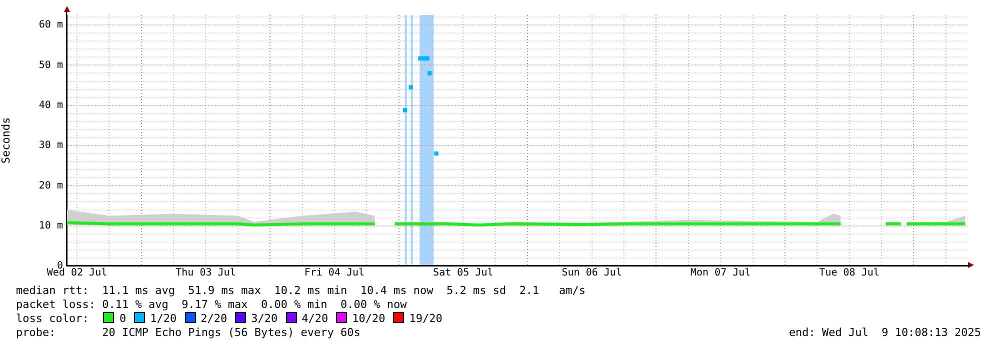 This screenshot has height=347, width=997. What do you see at coordinates (122, 318) in the screenshot?
I see `legend-label: 0` at bounding box center [122, 318].